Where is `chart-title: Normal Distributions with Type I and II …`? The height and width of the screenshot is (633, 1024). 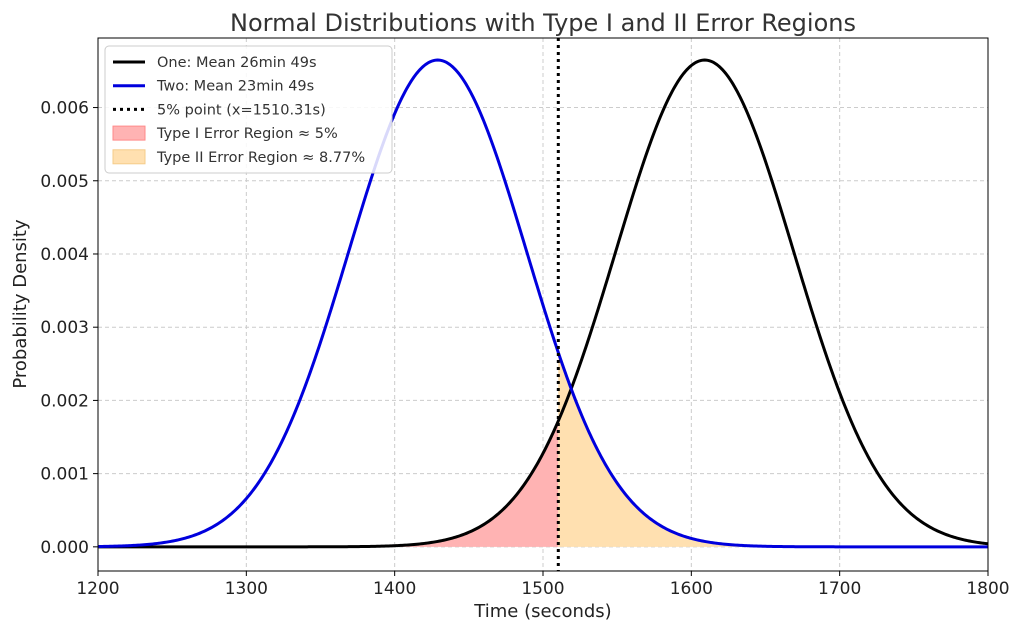 chart-title: Normal Distributions with Type I and II … is located at coordinates (543, 23).